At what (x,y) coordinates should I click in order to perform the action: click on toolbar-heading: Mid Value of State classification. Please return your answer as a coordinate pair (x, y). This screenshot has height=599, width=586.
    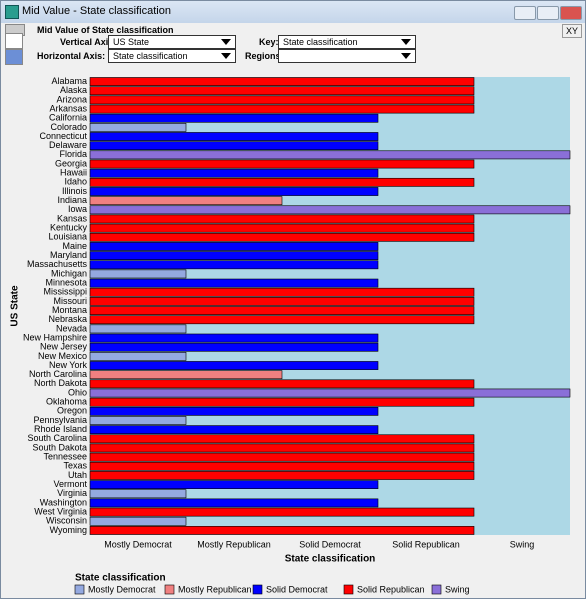
    Looking at the image, I should click on (105, 30).